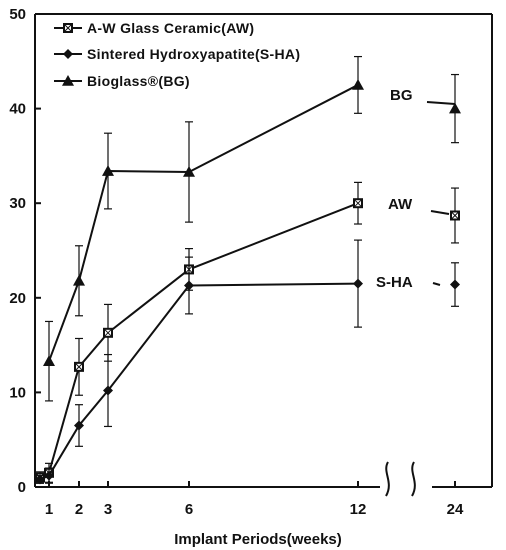 The width and height of the screenshot is (506, 550). What do you see at coordinates (170, 28) in the screenshot?
I see `legend-label: A-W Glass Ceramic(AW)` at bounding box center [170, 28].